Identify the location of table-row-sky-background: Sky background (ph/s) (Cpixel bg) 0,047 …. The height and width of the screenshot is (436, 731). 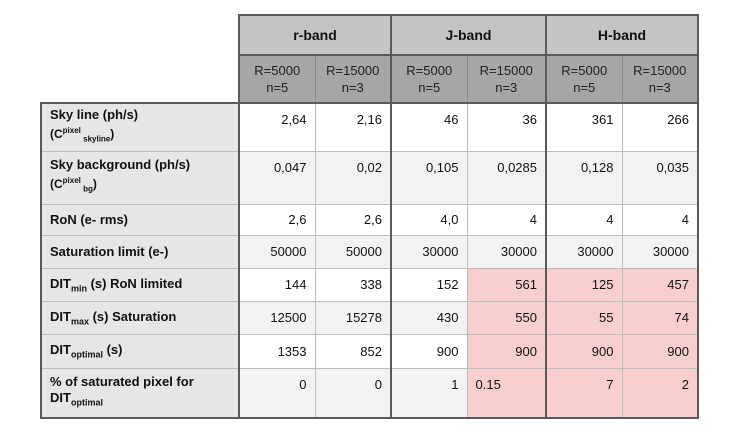
(369, 177).